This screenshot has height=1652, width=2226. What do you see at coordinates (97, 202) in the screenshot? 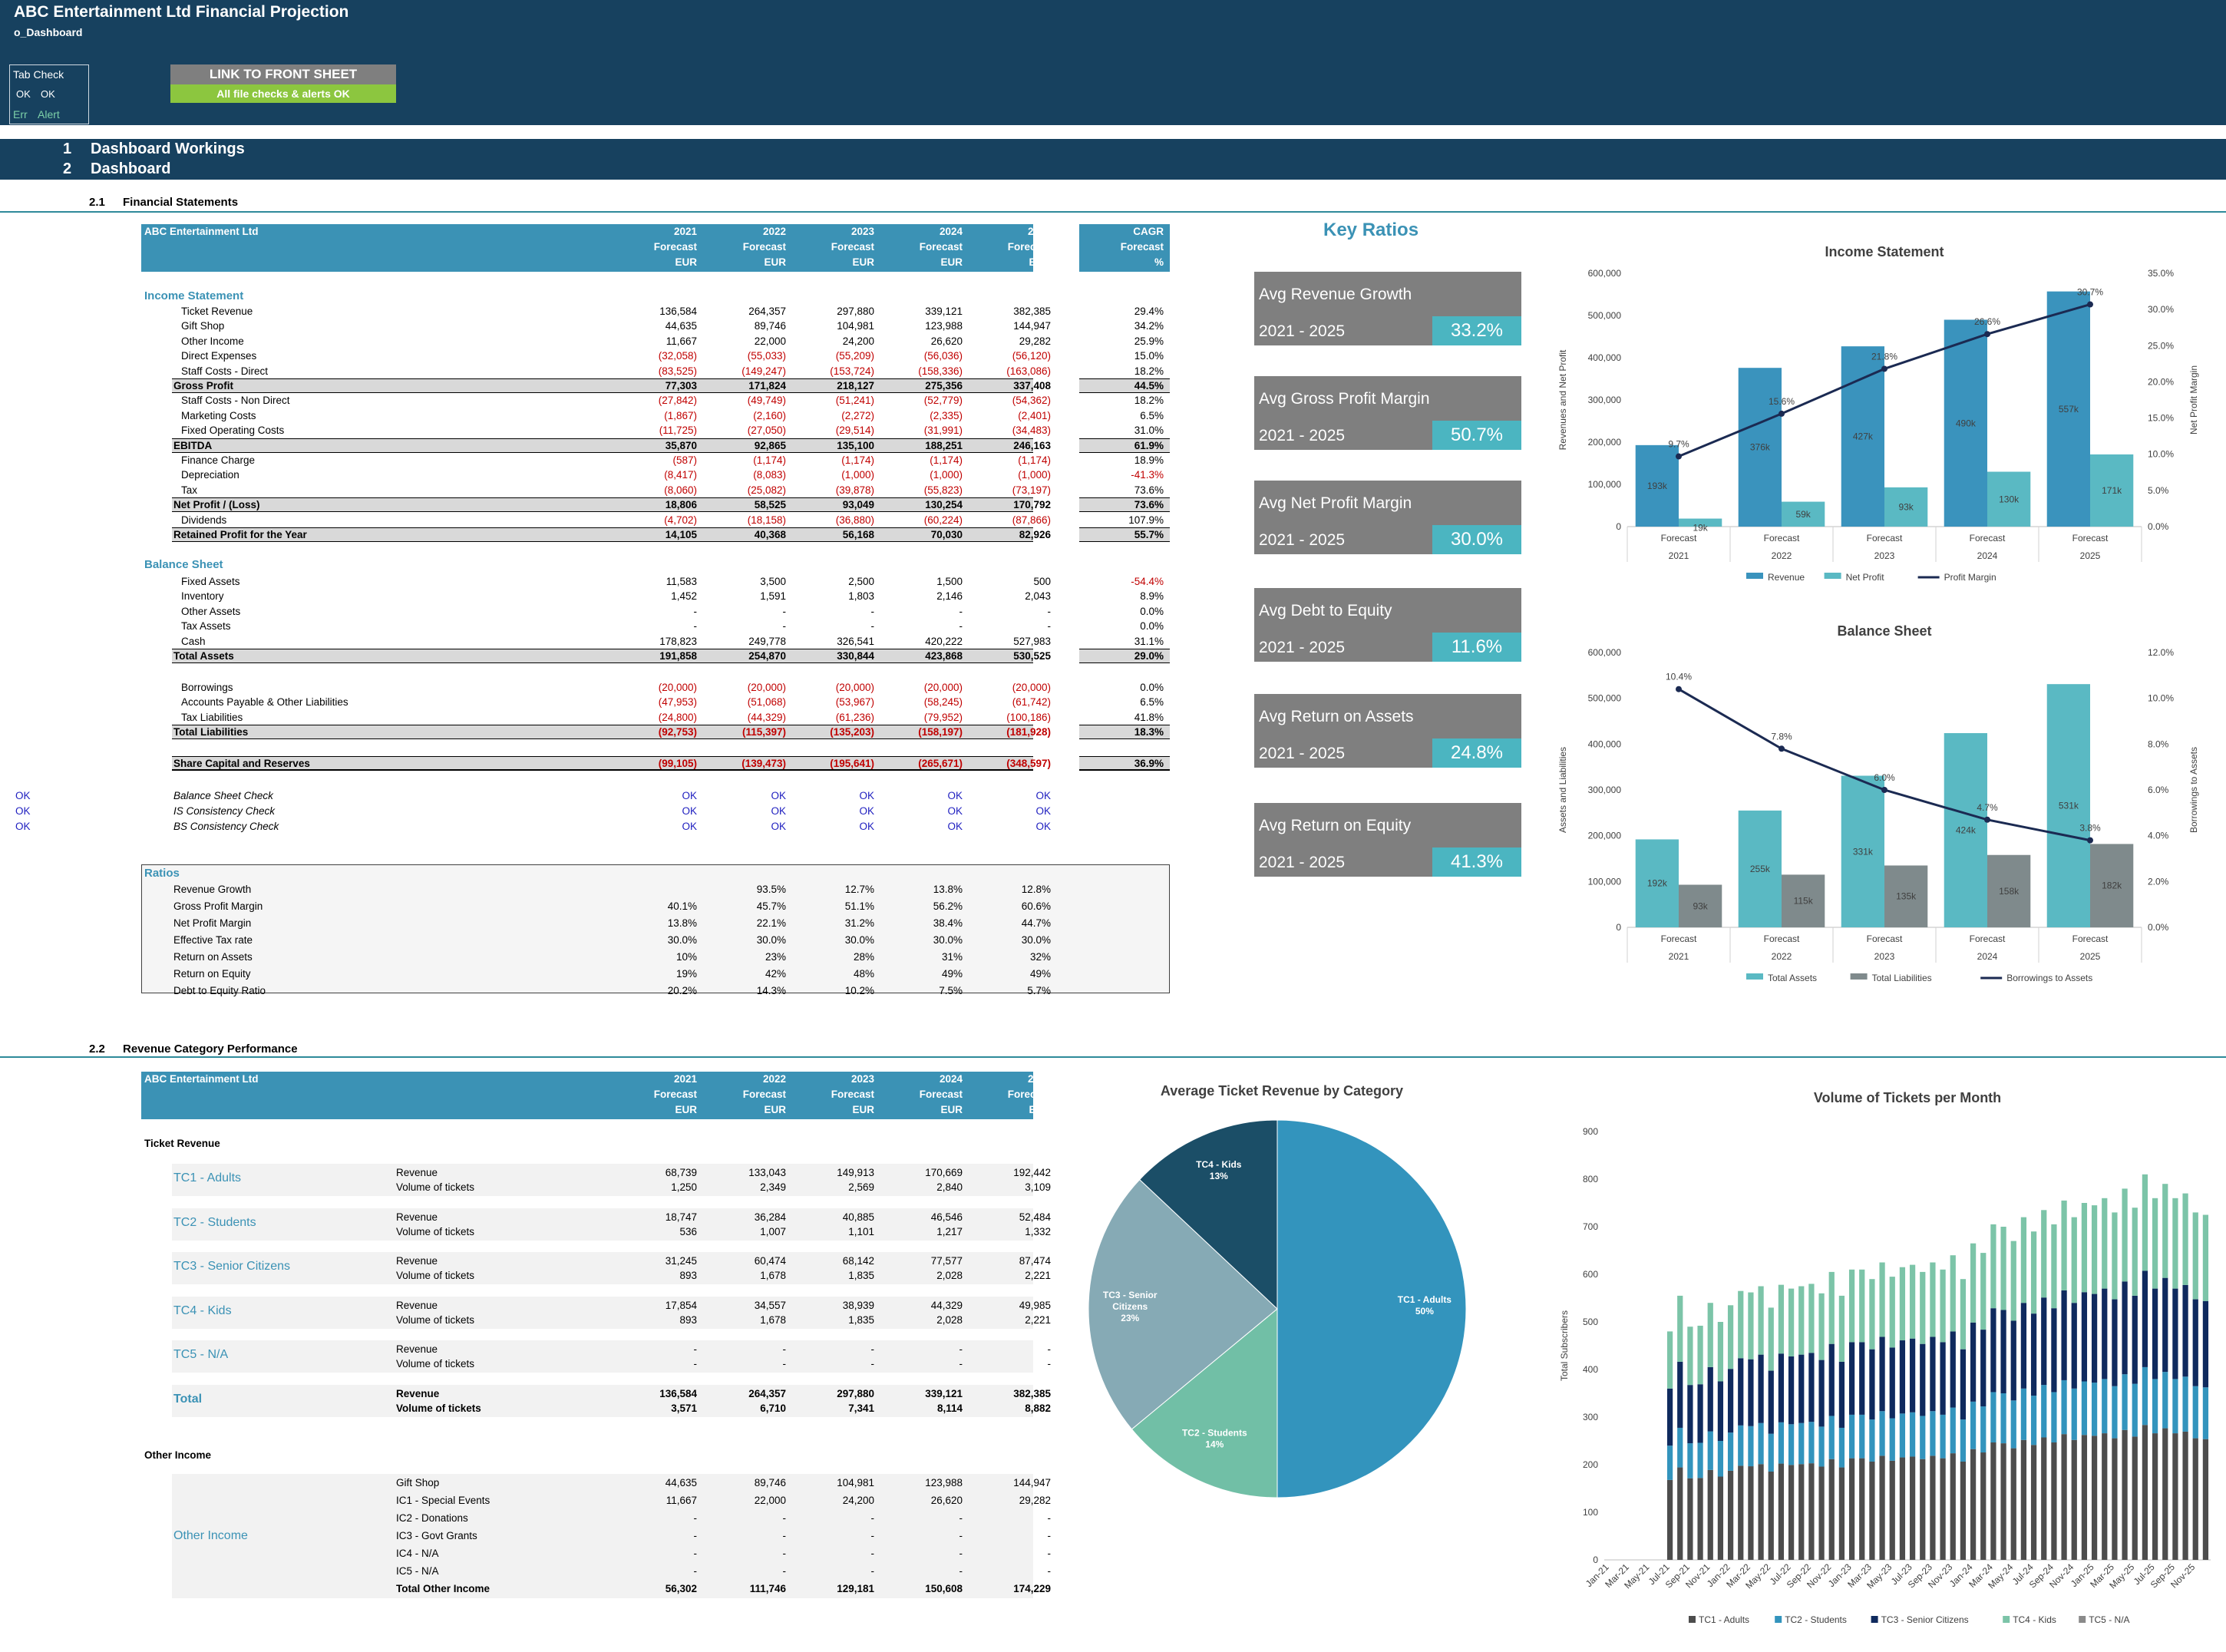
I see `section-num-2-1: 2.1` at bounding box center [97, 202].